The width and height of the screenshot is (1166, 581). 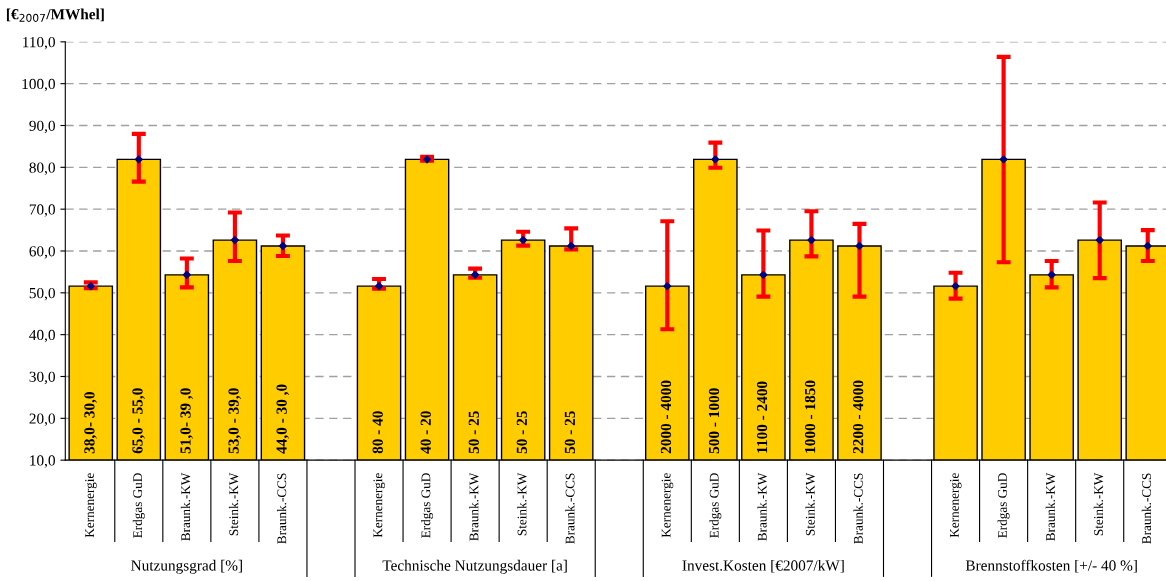 I want to click on annotation: 2200 - 4000, so click(x=858, y=417).